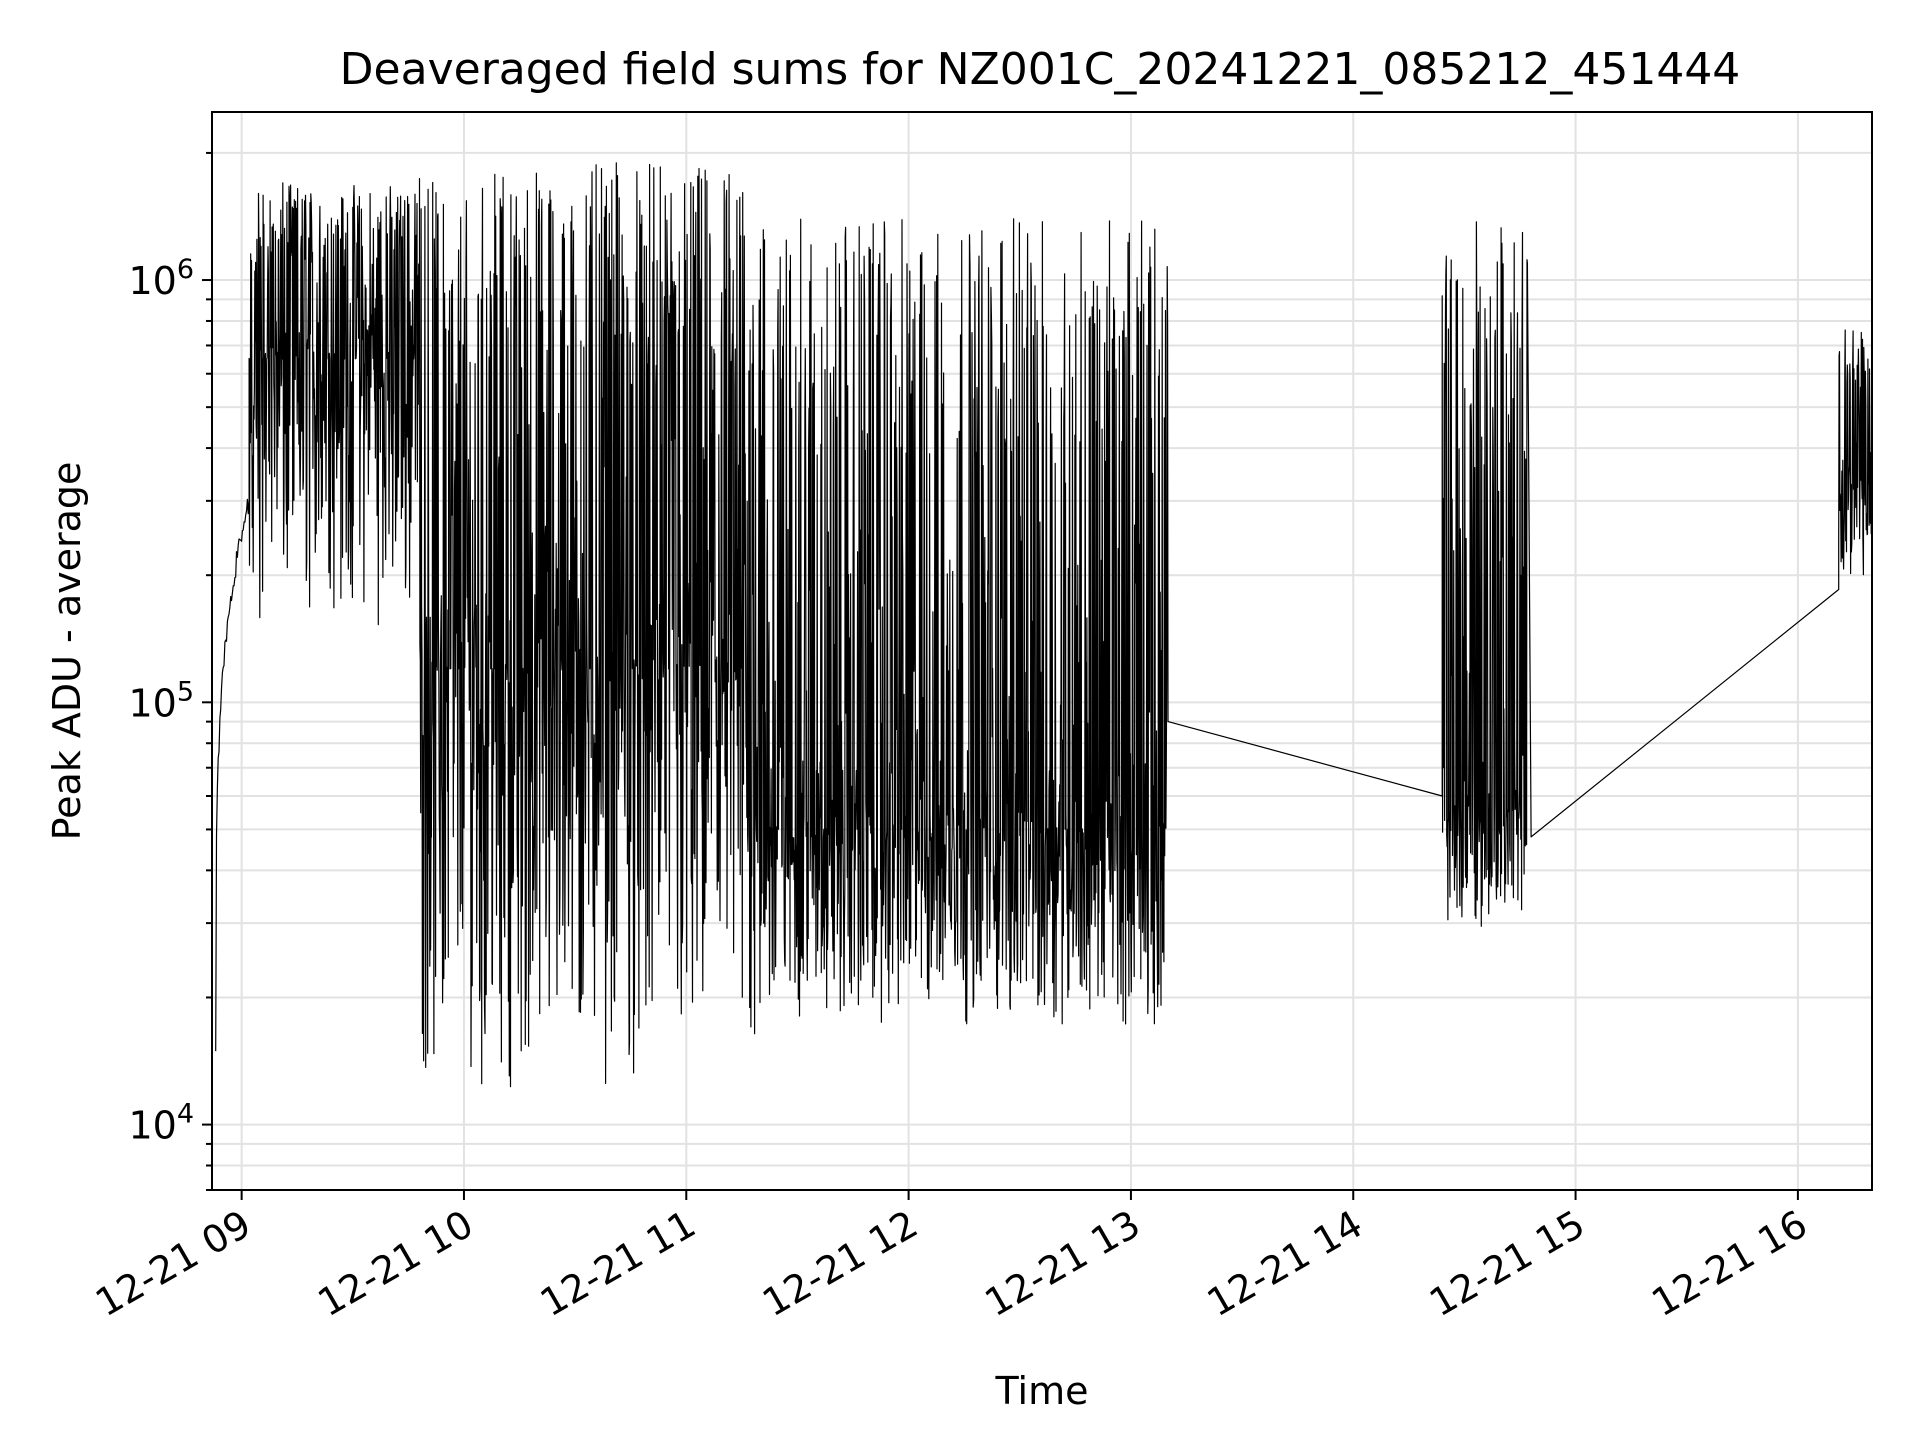 This screenshot has height=1440, width=1920. I want to click on y-tick-label: 106, so click(161, 278).